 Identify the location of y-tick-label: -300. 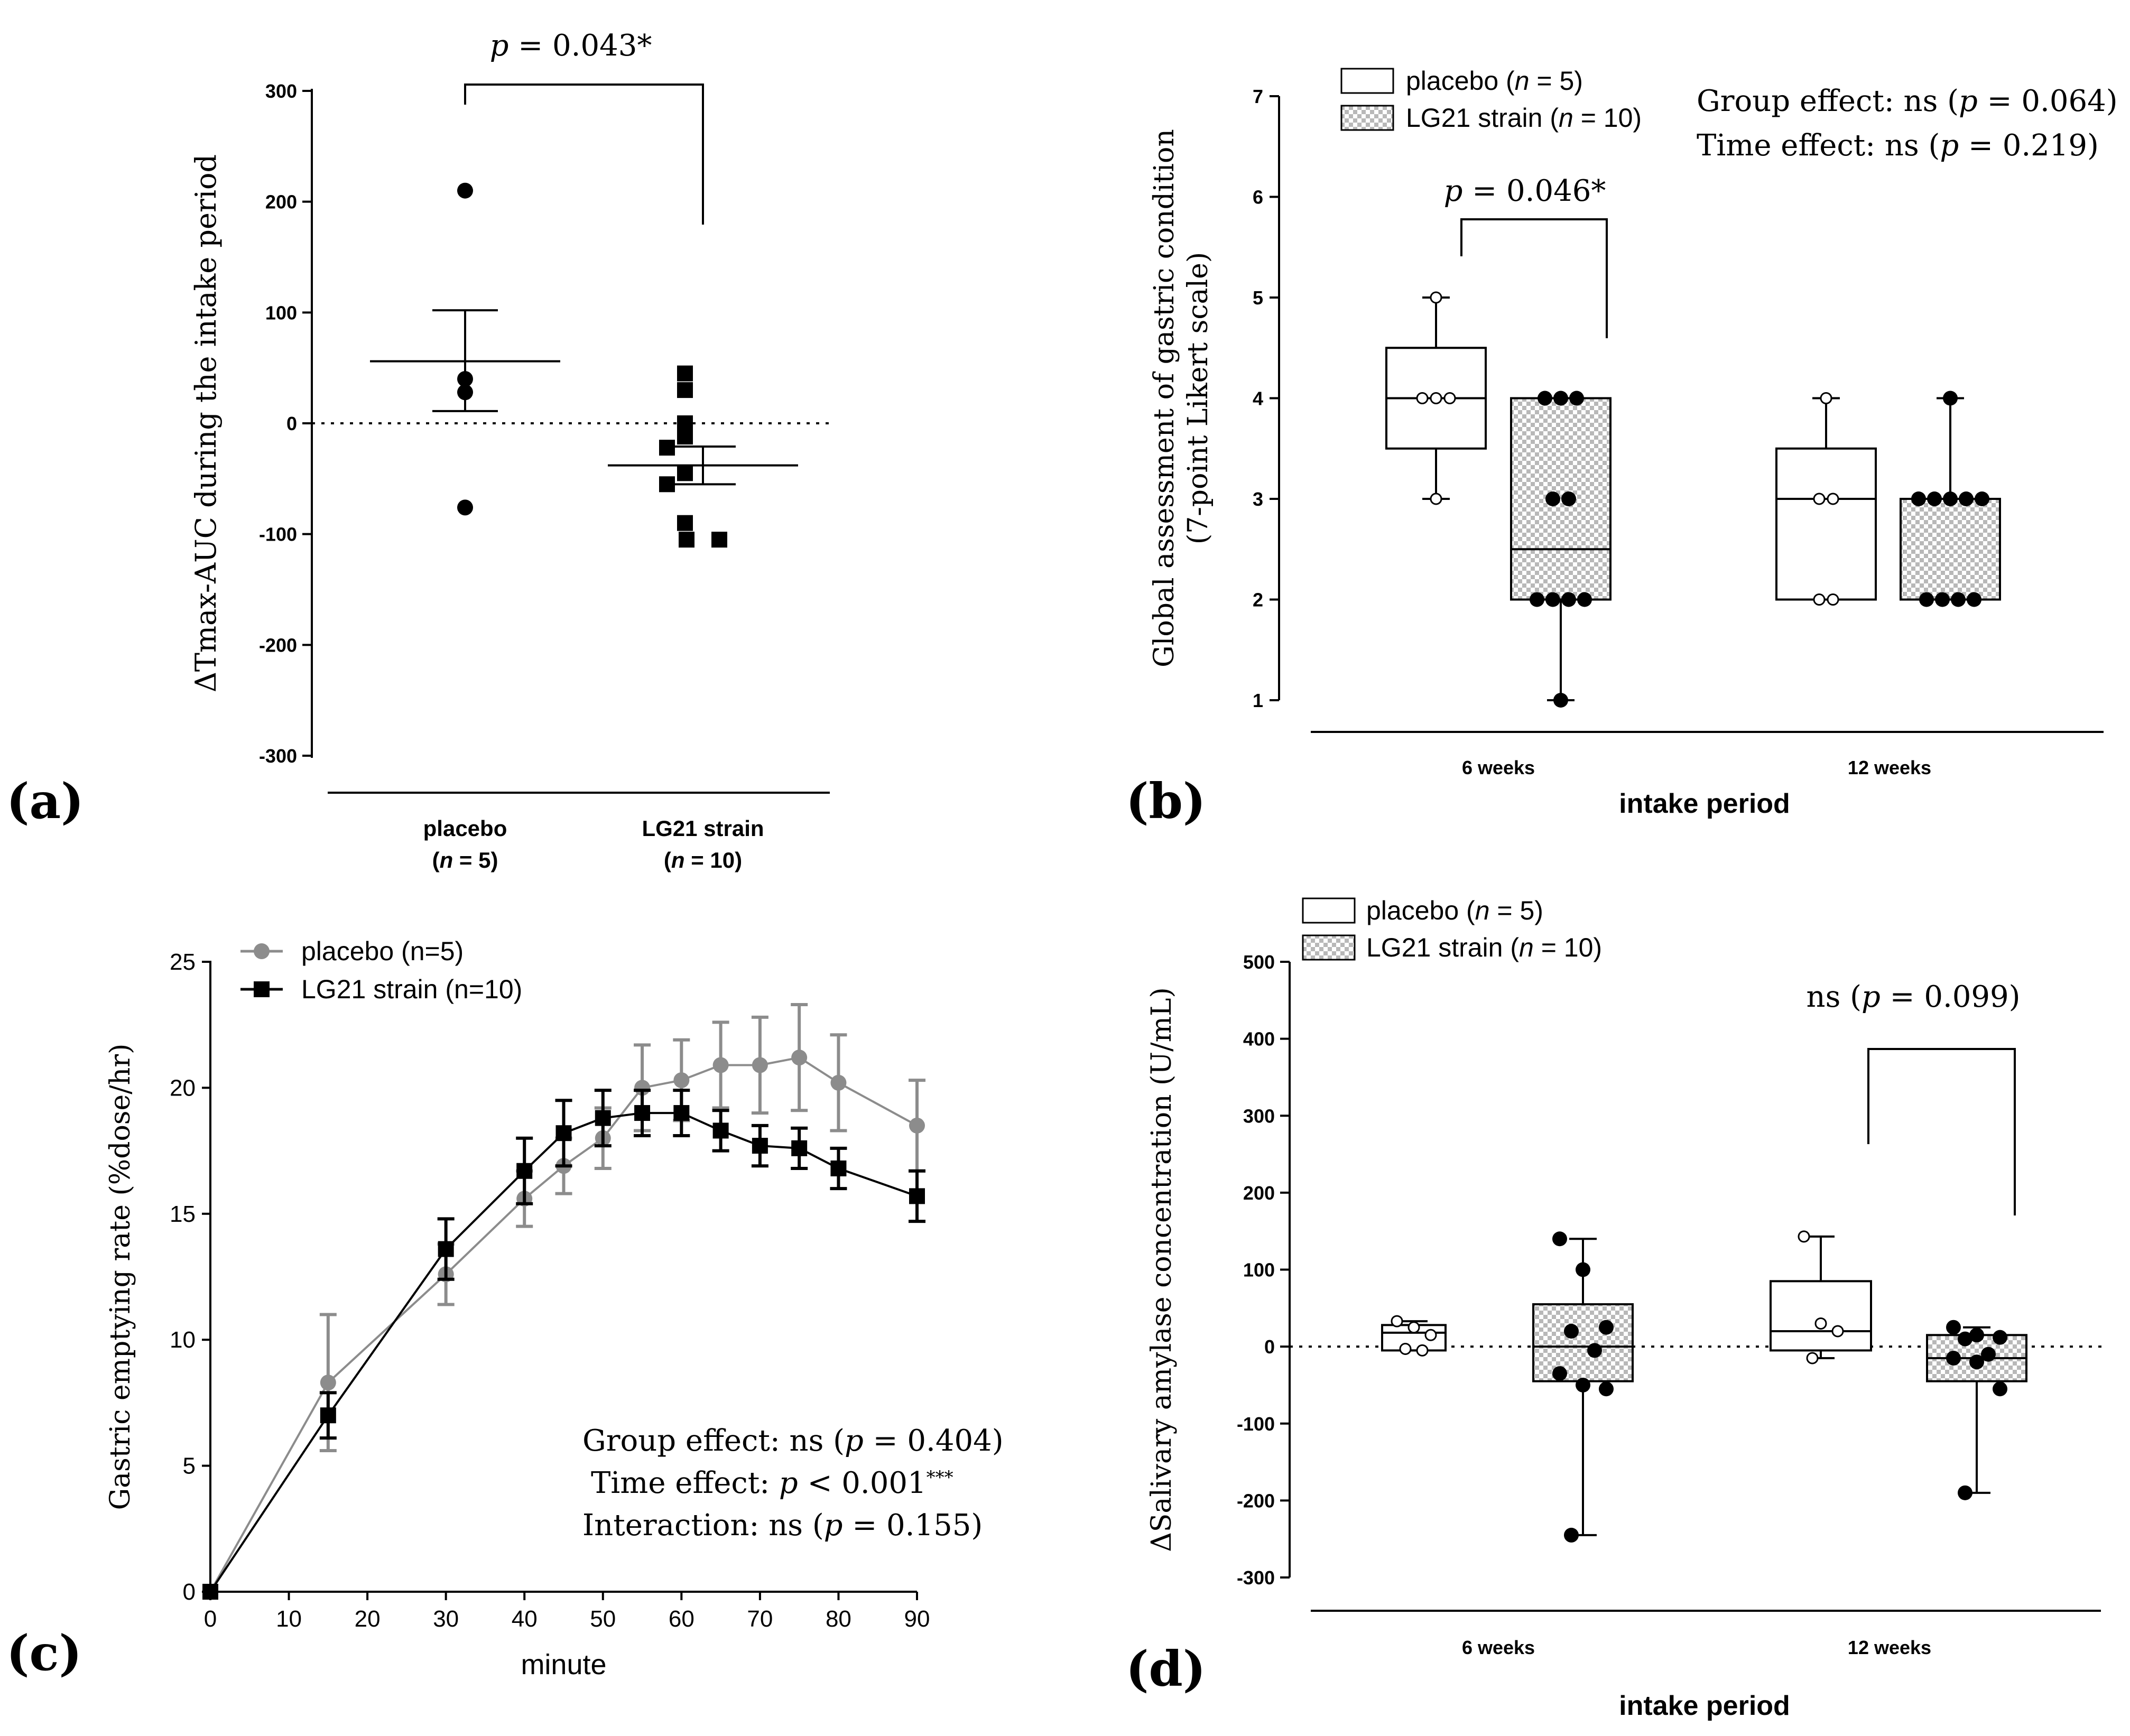
(278, 756).